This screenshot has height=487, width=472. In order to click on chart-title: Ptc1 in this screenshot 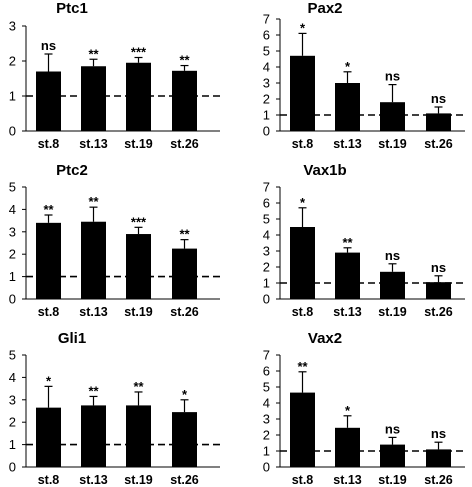, I will do `click(72, 8)`.